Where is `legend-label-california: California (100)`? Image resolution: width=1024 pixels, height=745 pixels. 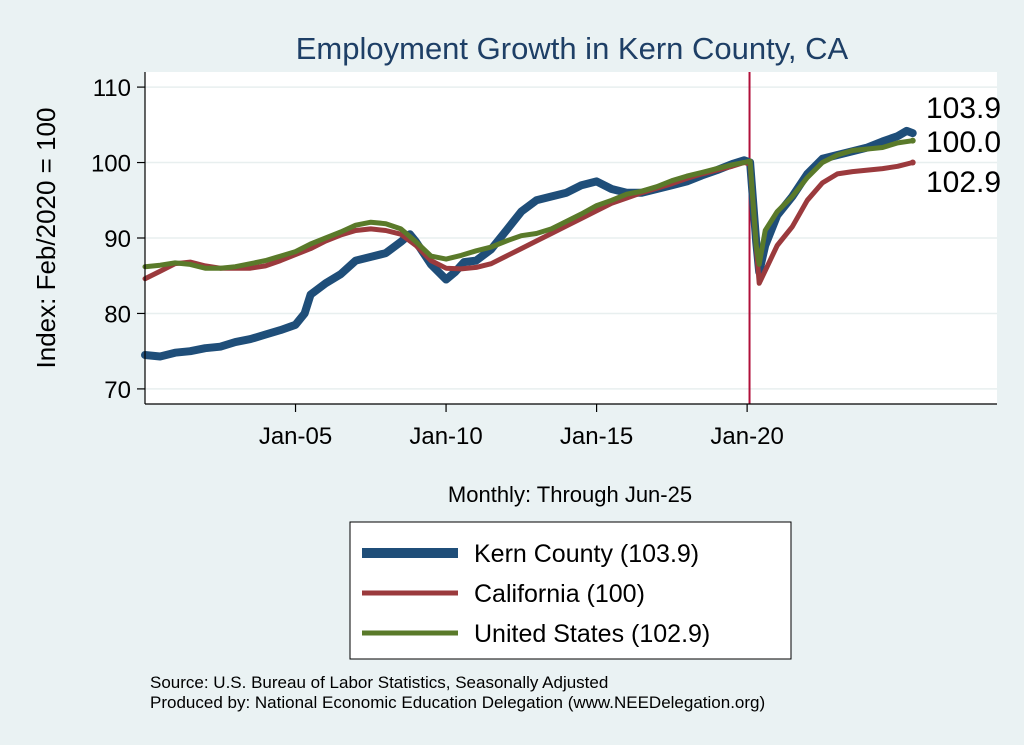
legend-label-california: California (100) is located at coordinates (559, 594).